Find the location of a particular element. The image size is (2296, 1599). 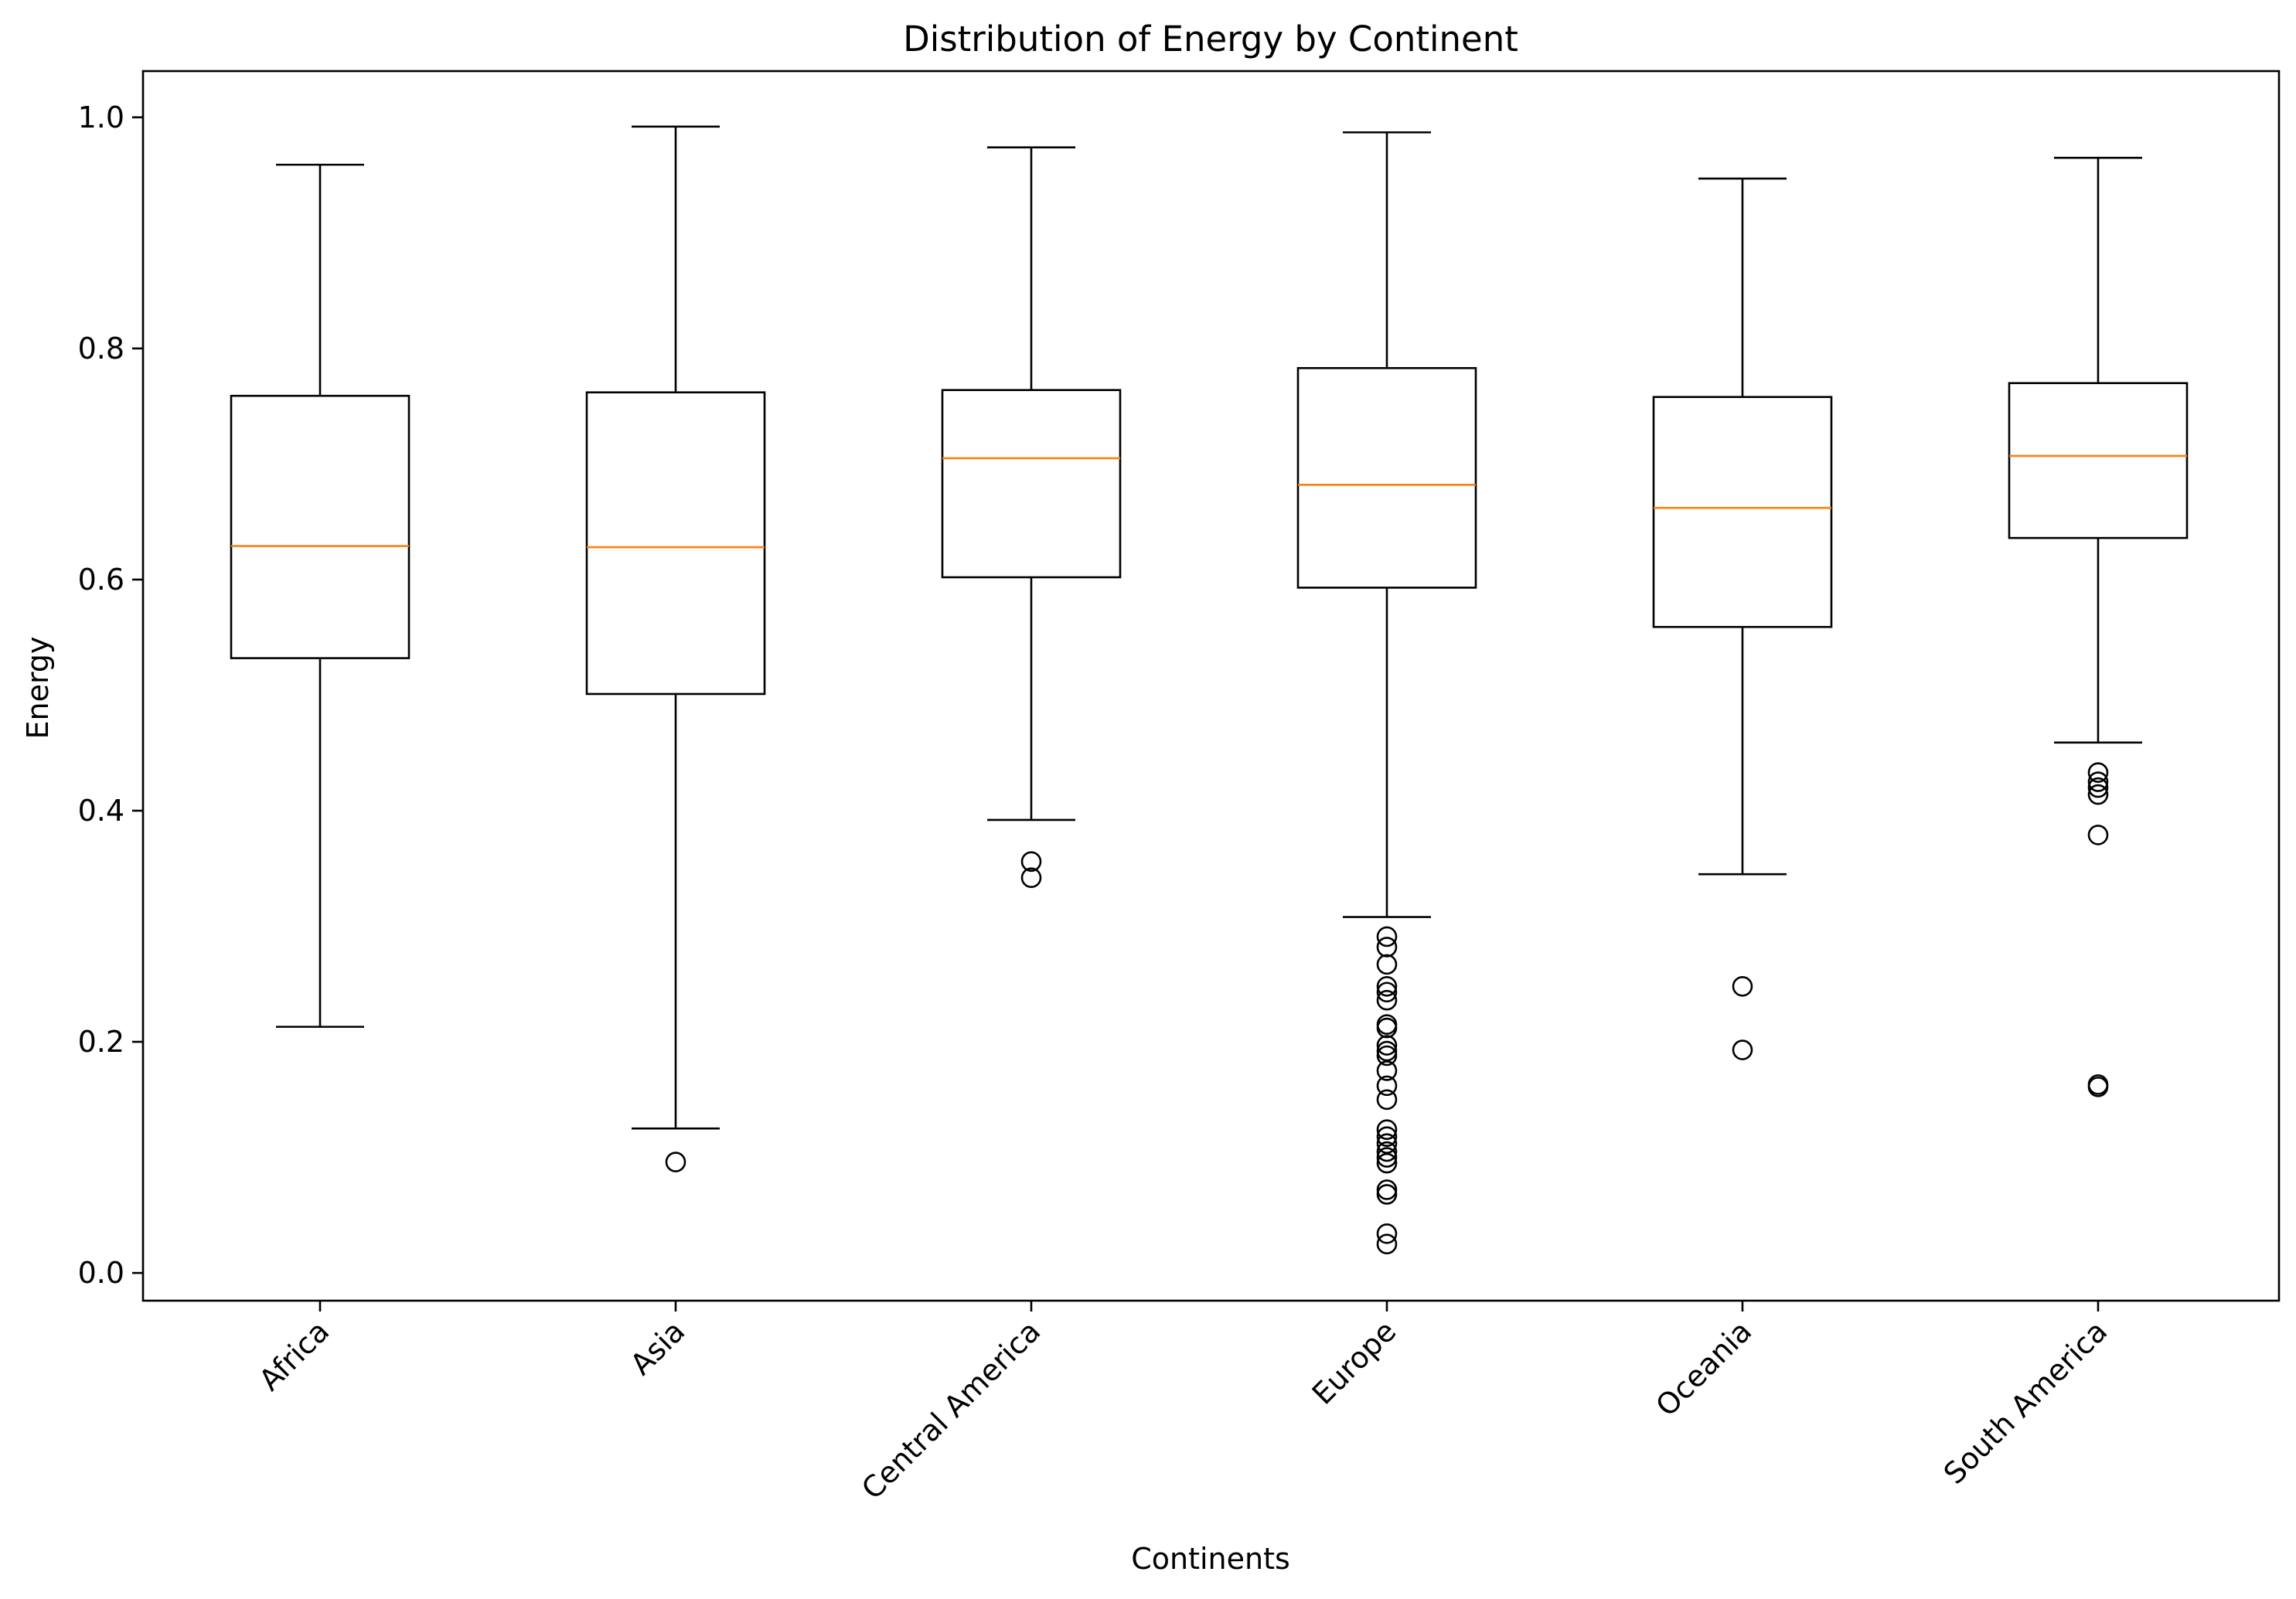

y-tick-label: 1.0 is located at coordinates (101, 117).